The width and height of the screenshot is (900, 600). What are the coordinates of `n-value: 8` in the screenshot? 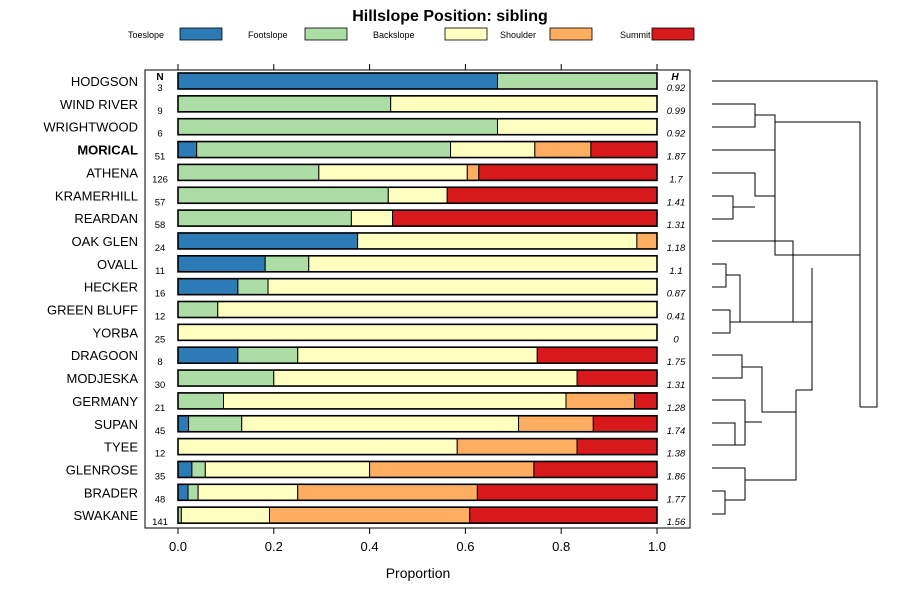 It's located at (159, 362).